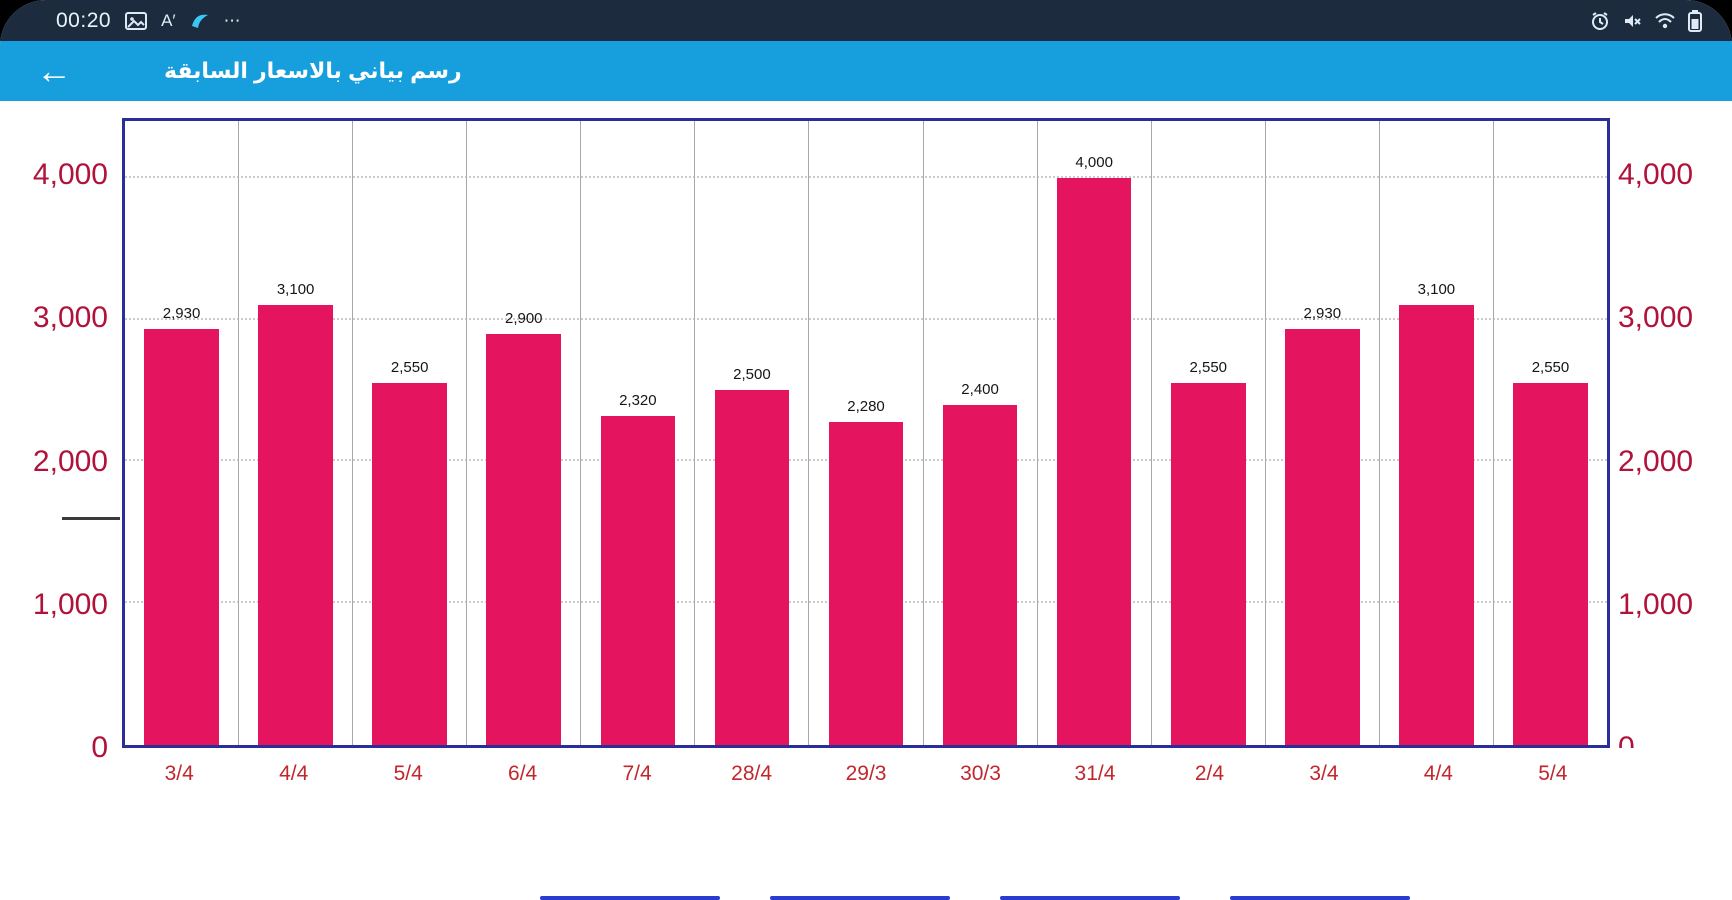 This screenshot has height=900, width=1732. I want to click on bar-column: 2,280, so click(866, 433).